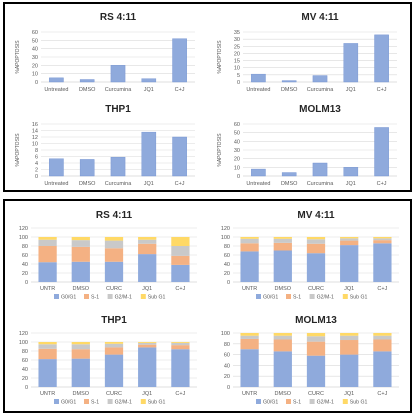 Image resolution: width=417 pixels, height=417 pixels. I want to click on bar-untreated, so click(56, 80).